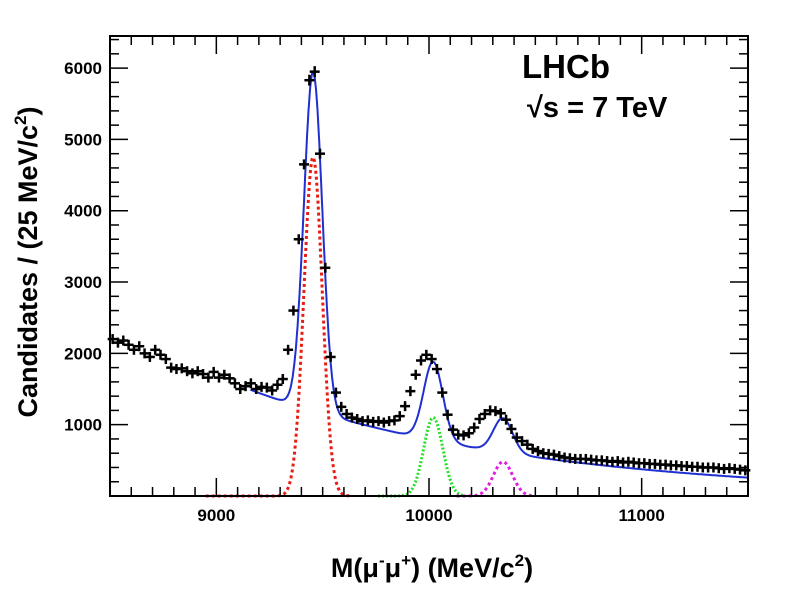 Image resolution: width=788 pixels, height=591 pixels. What do you see at coordinates (27, 261) in the screenshot?
I see `y-axis-title: Candidates / (25 MeV/c2)` at bounding box center [27, 261].